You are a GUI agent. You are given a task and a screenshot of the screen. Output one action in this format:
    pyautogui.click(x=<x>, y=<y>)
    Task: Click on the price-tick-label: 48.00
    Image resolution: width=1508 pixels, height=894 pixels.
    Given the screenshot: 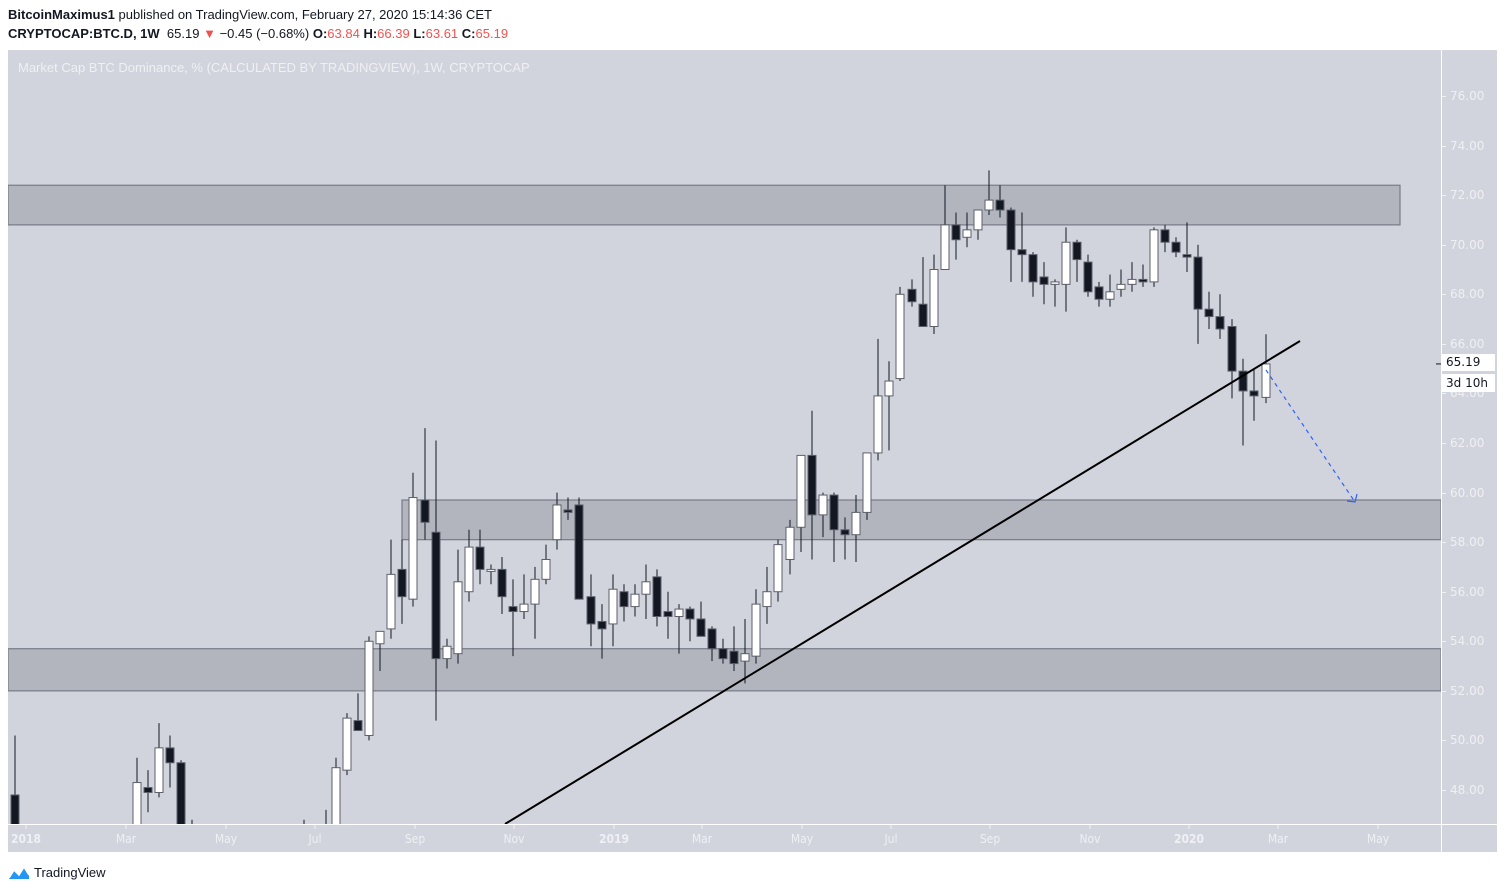 What is the action you would take?
    pyautogui.click(x=1463, y=790)
    